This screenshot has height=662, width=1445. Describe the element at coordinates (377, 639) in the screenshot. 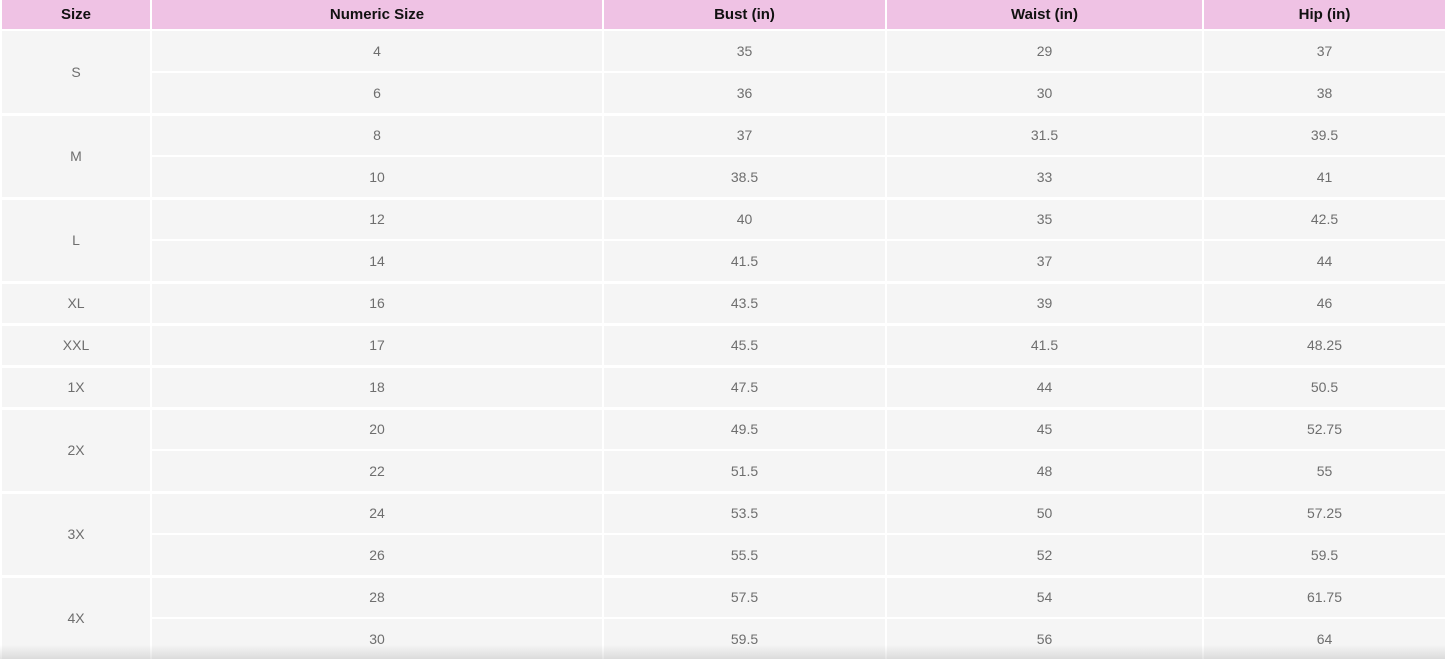

I see `numeric-size-cell: 30` at that location.